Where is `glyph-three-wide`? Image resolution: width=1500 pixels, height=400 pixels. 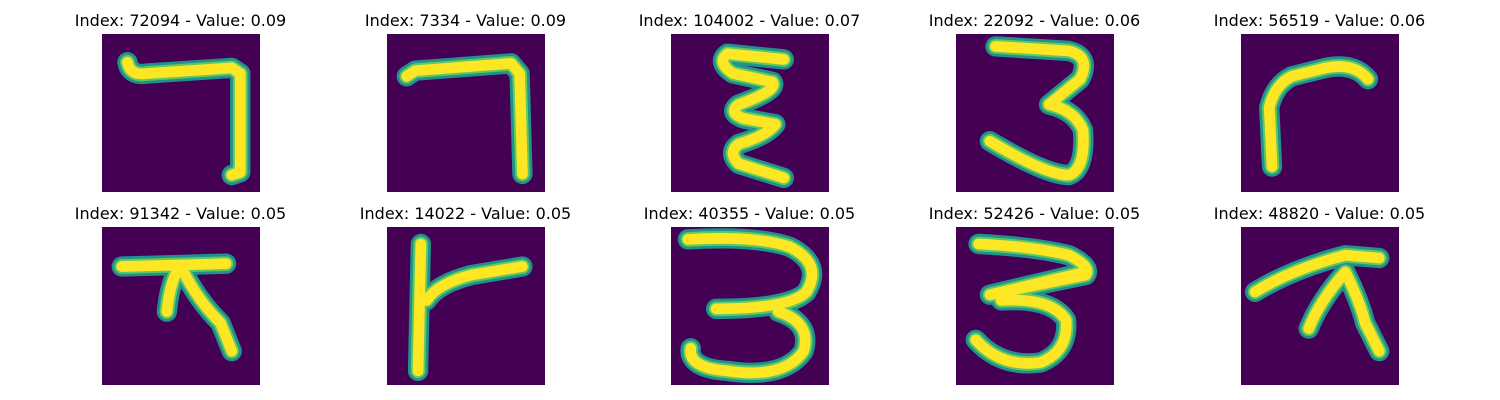
glyph-three-wide is located at coordinates (1035, 306).